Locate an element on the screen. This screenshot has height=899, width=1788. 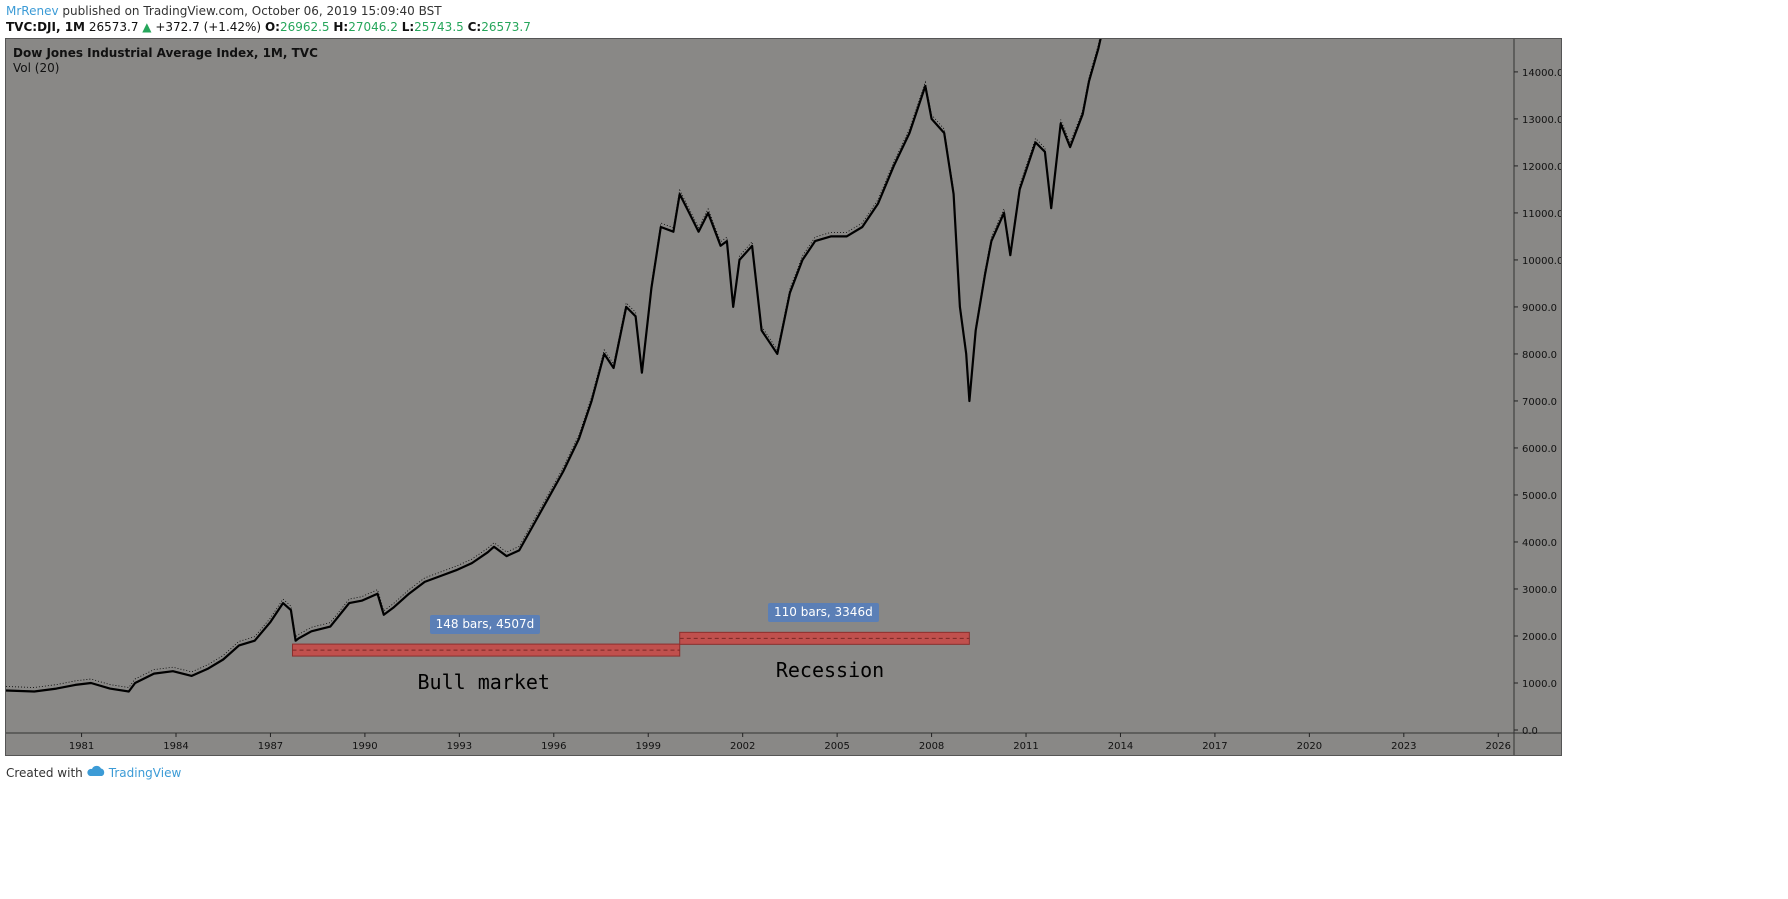
x-tick-label: 1981 is located at coordinates (81, 746).